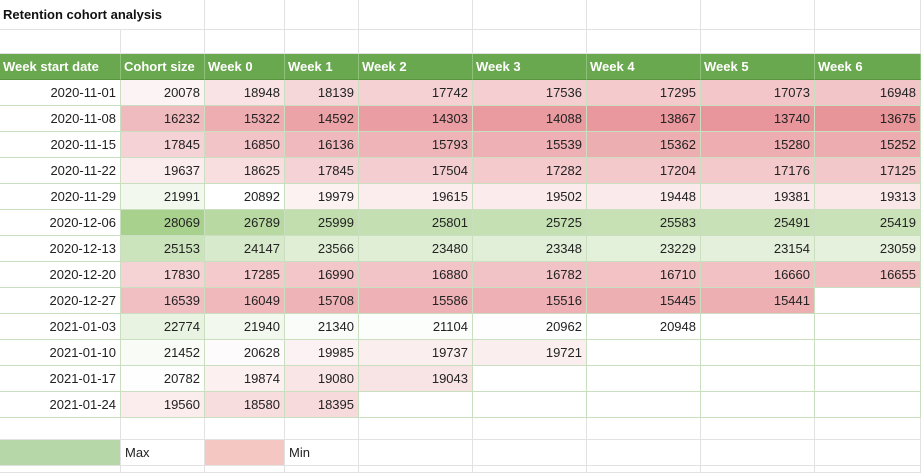 This screenshot has width=921, height=473. Describe the element at coordinates (416, 171) in the screenshot. I see `value-cell: 17504` at that location.